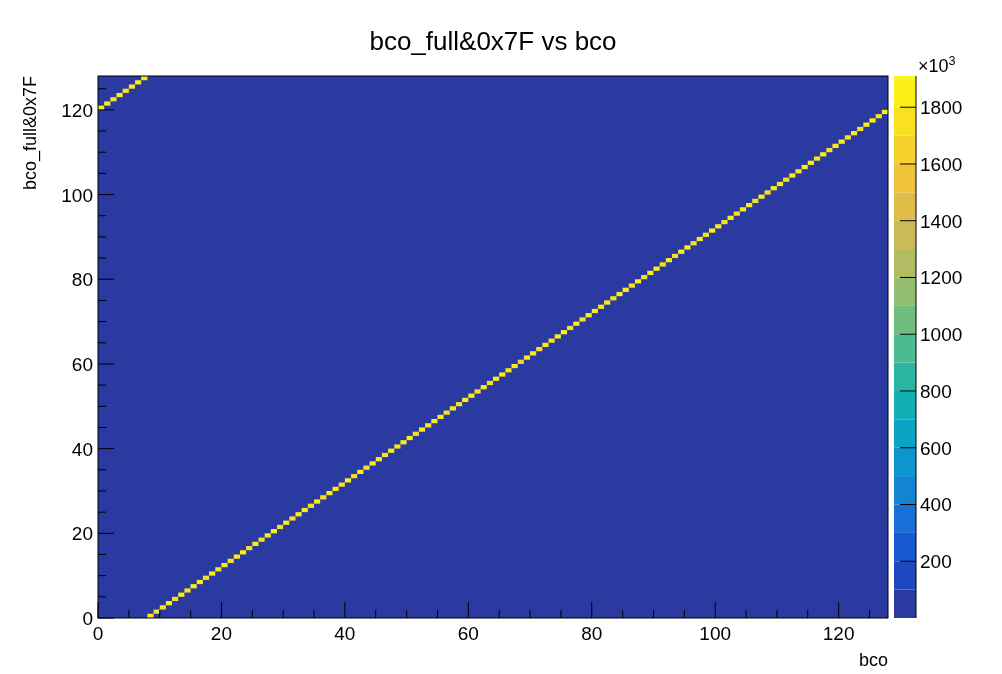  I want to click on y-tick-label: 40, so click(82, 449).